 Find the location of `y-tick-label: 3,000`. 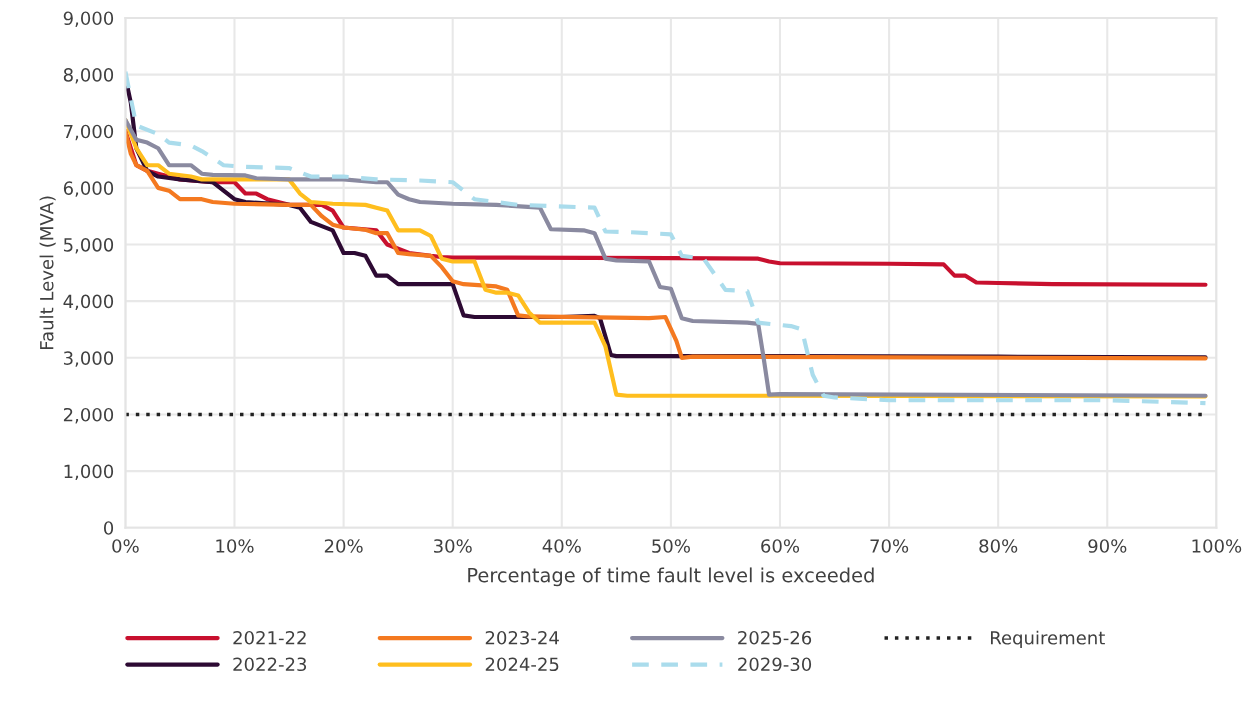

y-tick-label: 3,000 is located at coordinates (88, 359).